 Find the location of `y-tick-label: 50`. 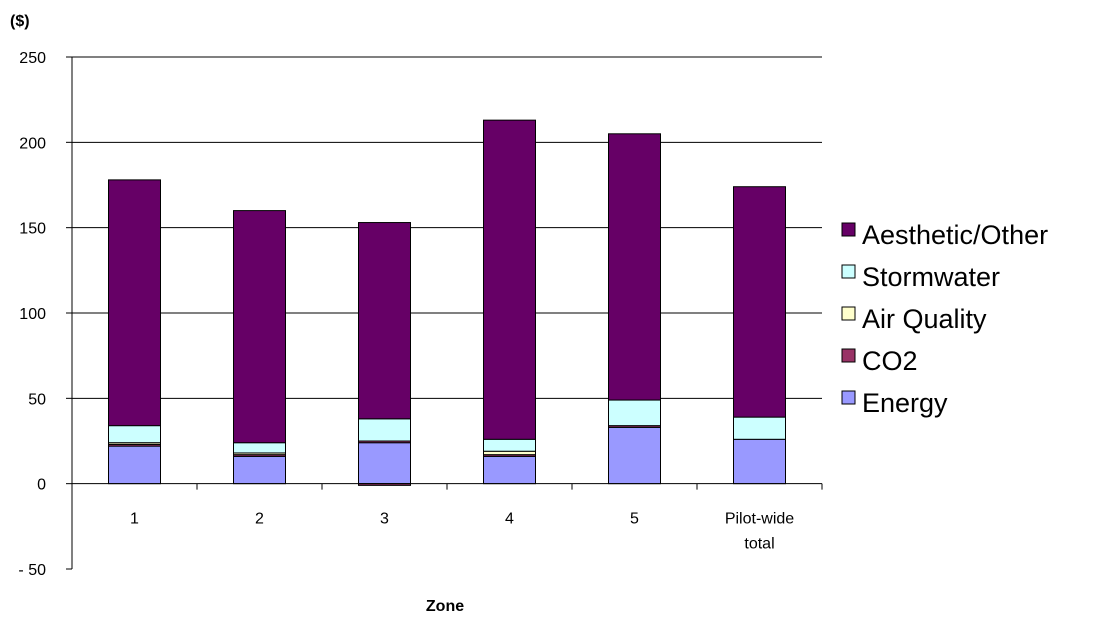

y-tick-label: 50 is located at coordinates (37, 399).